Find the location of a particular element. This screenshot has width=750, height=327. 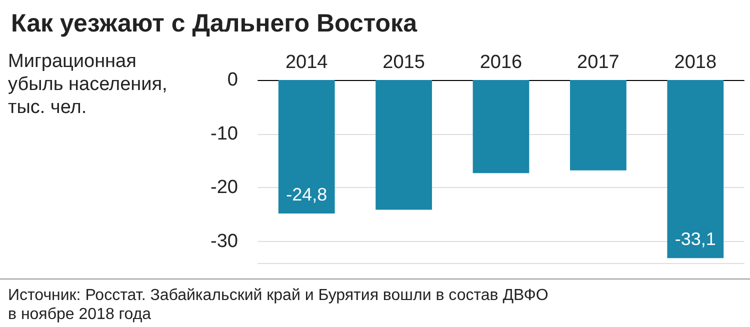

x-tick-label: 2014 is located at coordinates (306, 62).